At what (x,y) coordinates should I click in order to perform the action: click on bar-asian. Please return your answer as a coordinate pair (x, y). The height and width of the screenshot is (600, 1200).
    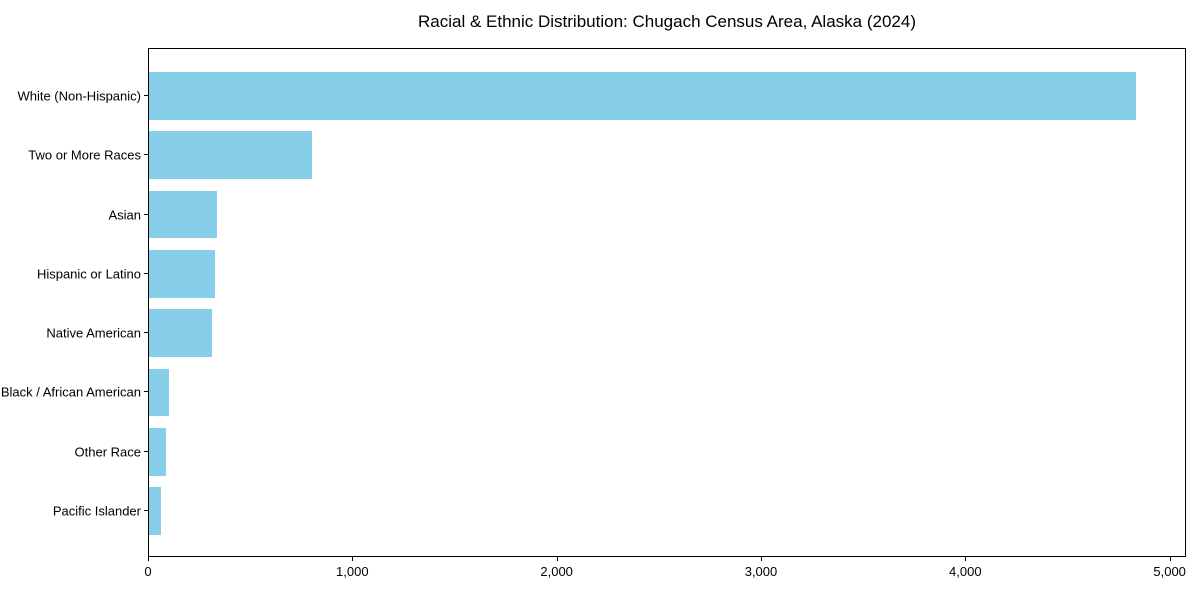
    Looking at the image, I should click on (183, 214).